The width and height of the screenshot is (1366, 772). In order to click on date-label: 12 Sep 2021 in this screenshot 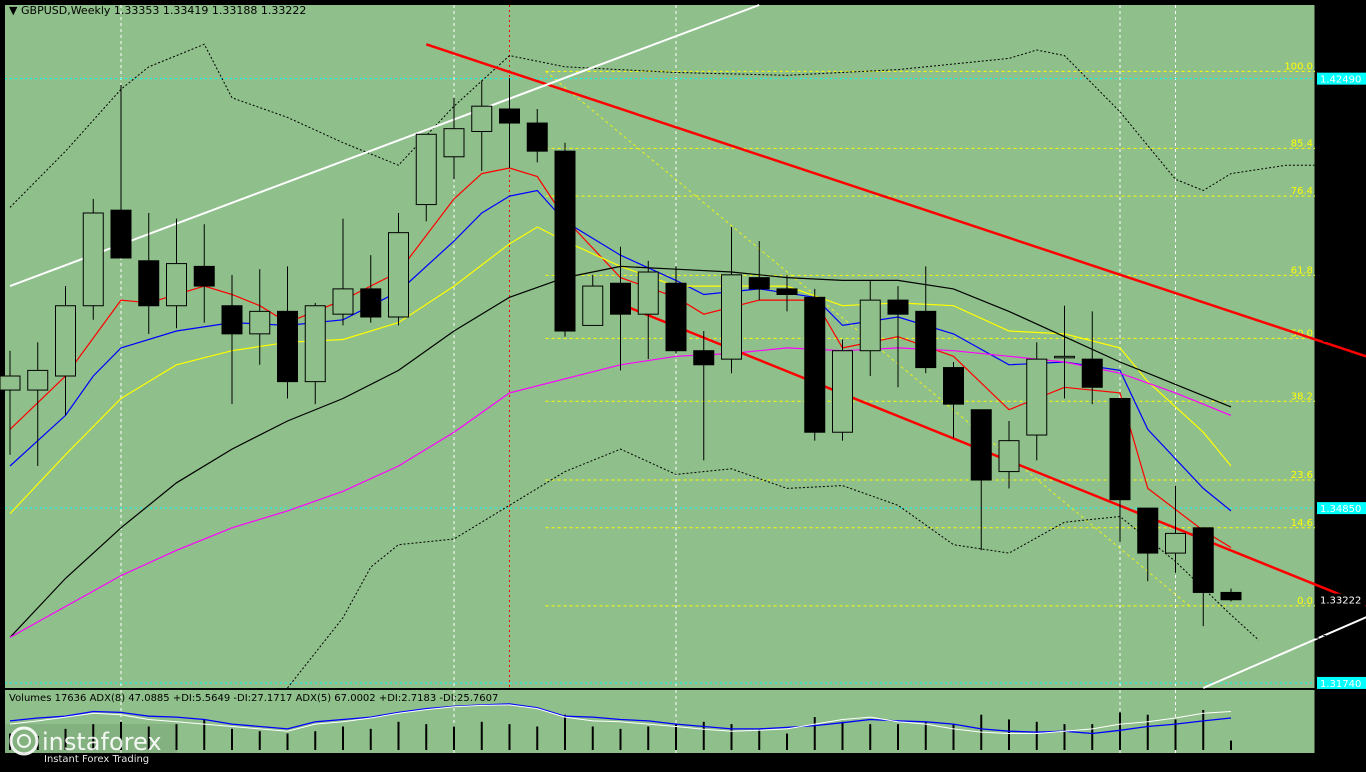, I will do `click(925, 760)`.